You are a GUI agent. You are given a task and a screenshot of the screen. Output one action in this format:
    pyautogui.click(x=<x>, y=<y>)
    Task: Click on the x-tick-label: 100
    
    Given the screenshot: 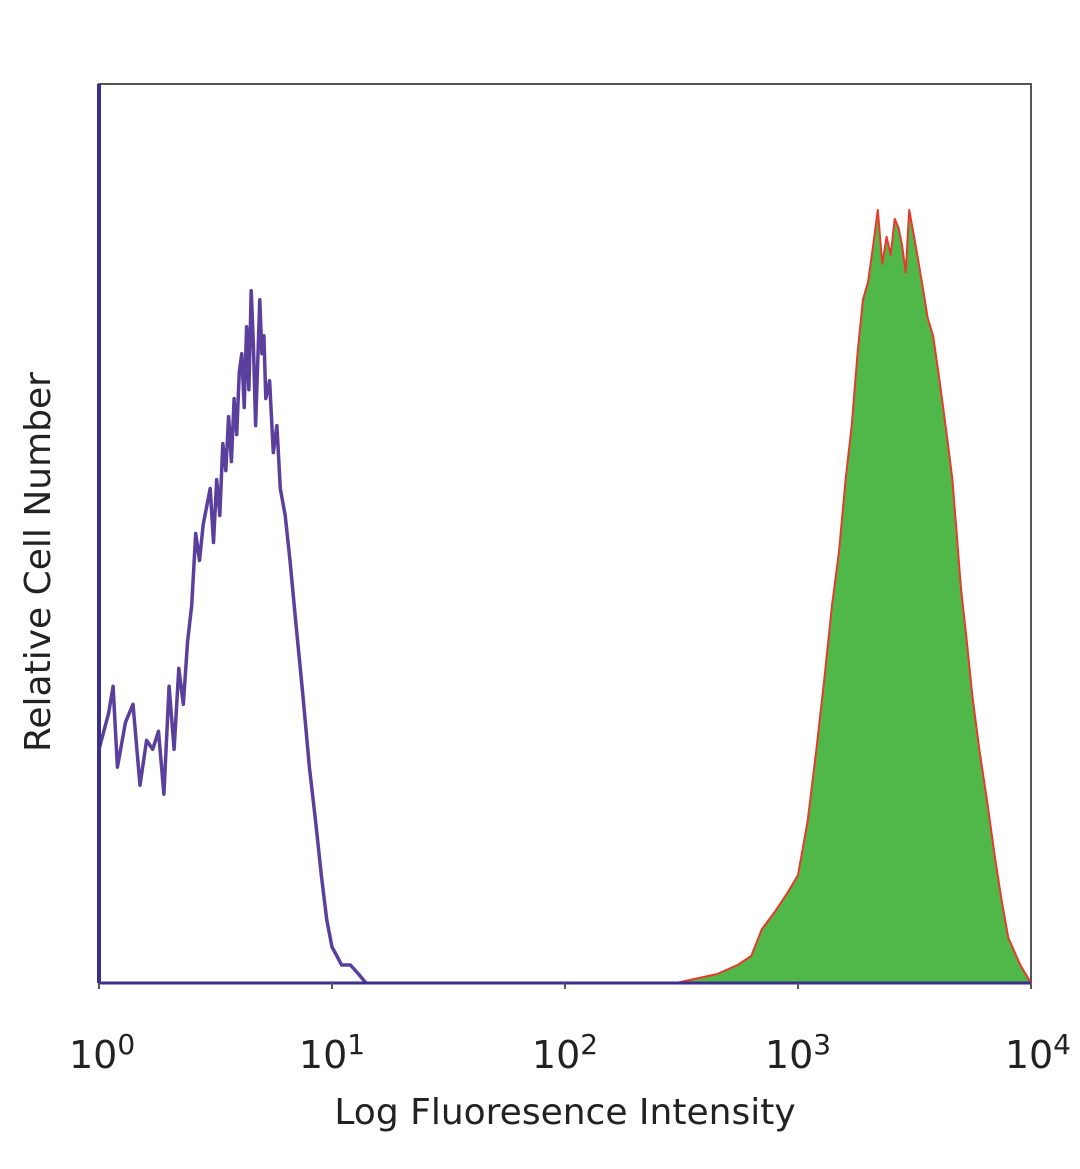 What is the action you would take?
    pyautogui.click(x=102, y=1052)
    